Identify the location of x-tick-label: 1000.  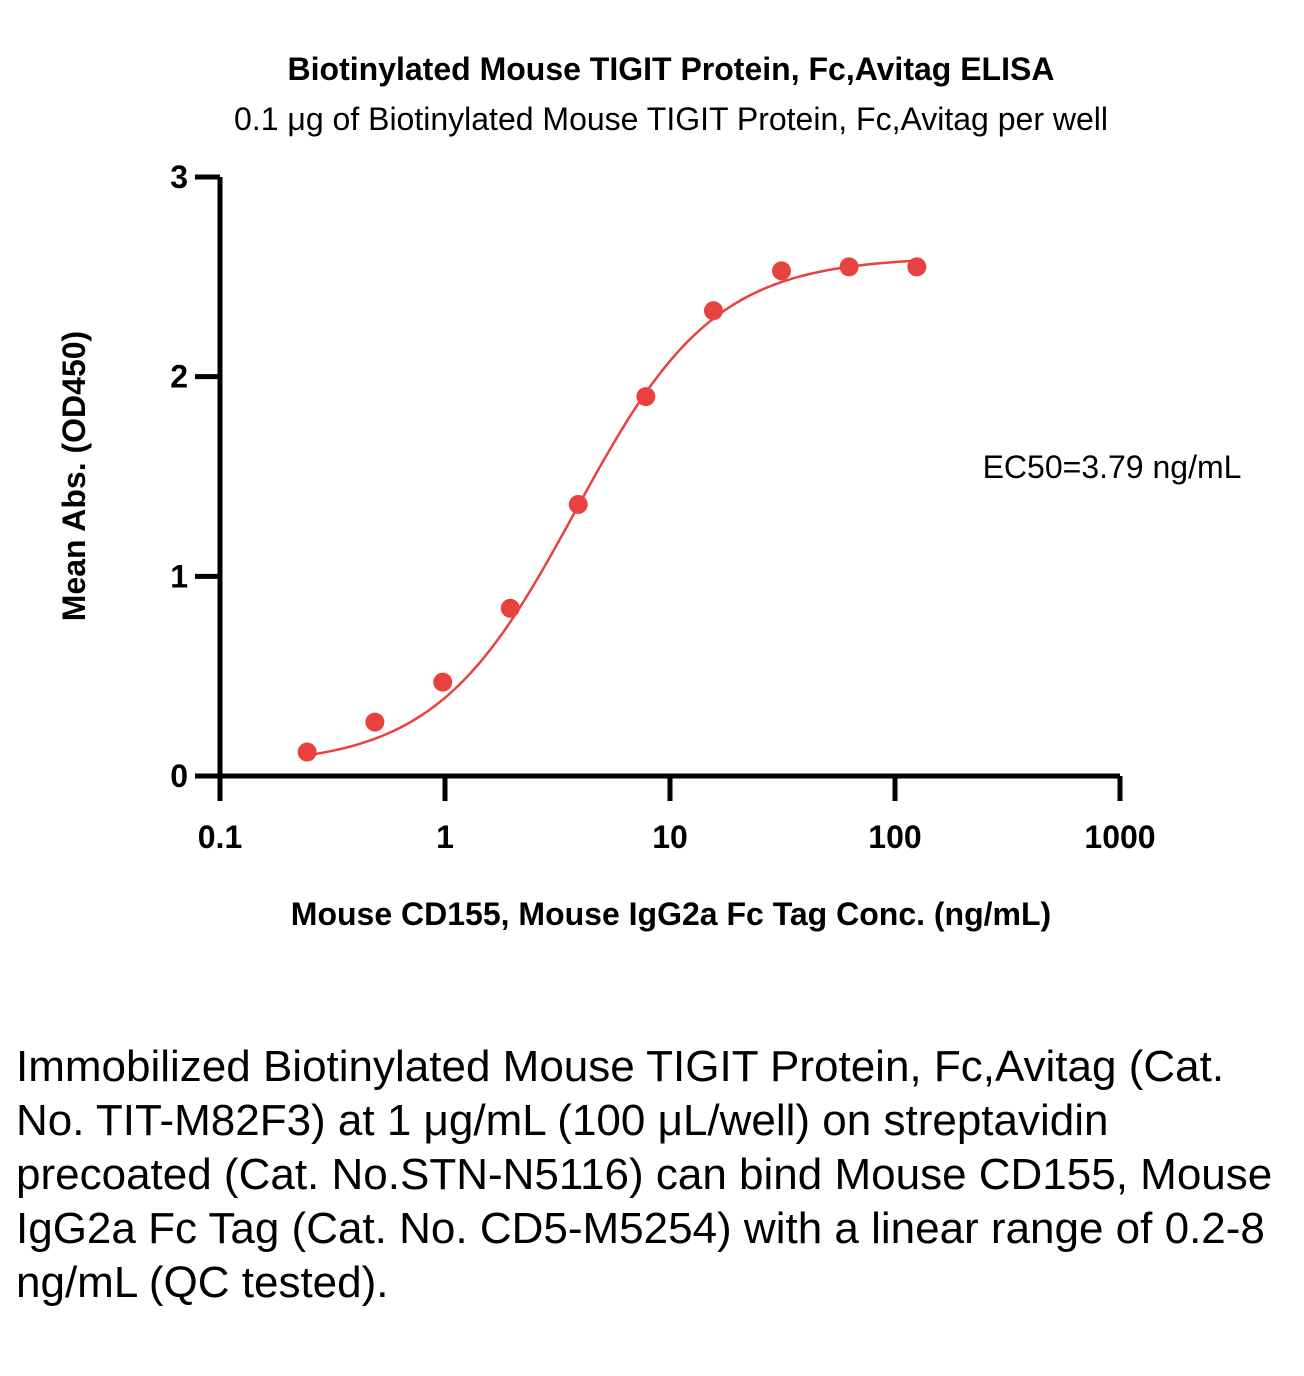
(1119, 837).